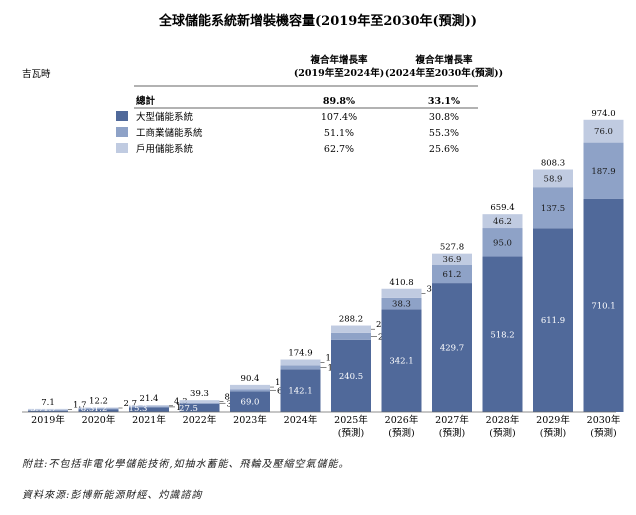 The height and width of the screenshot is (515, 636). I want to click on x-tick-label: 2024年, so click(301, 420).